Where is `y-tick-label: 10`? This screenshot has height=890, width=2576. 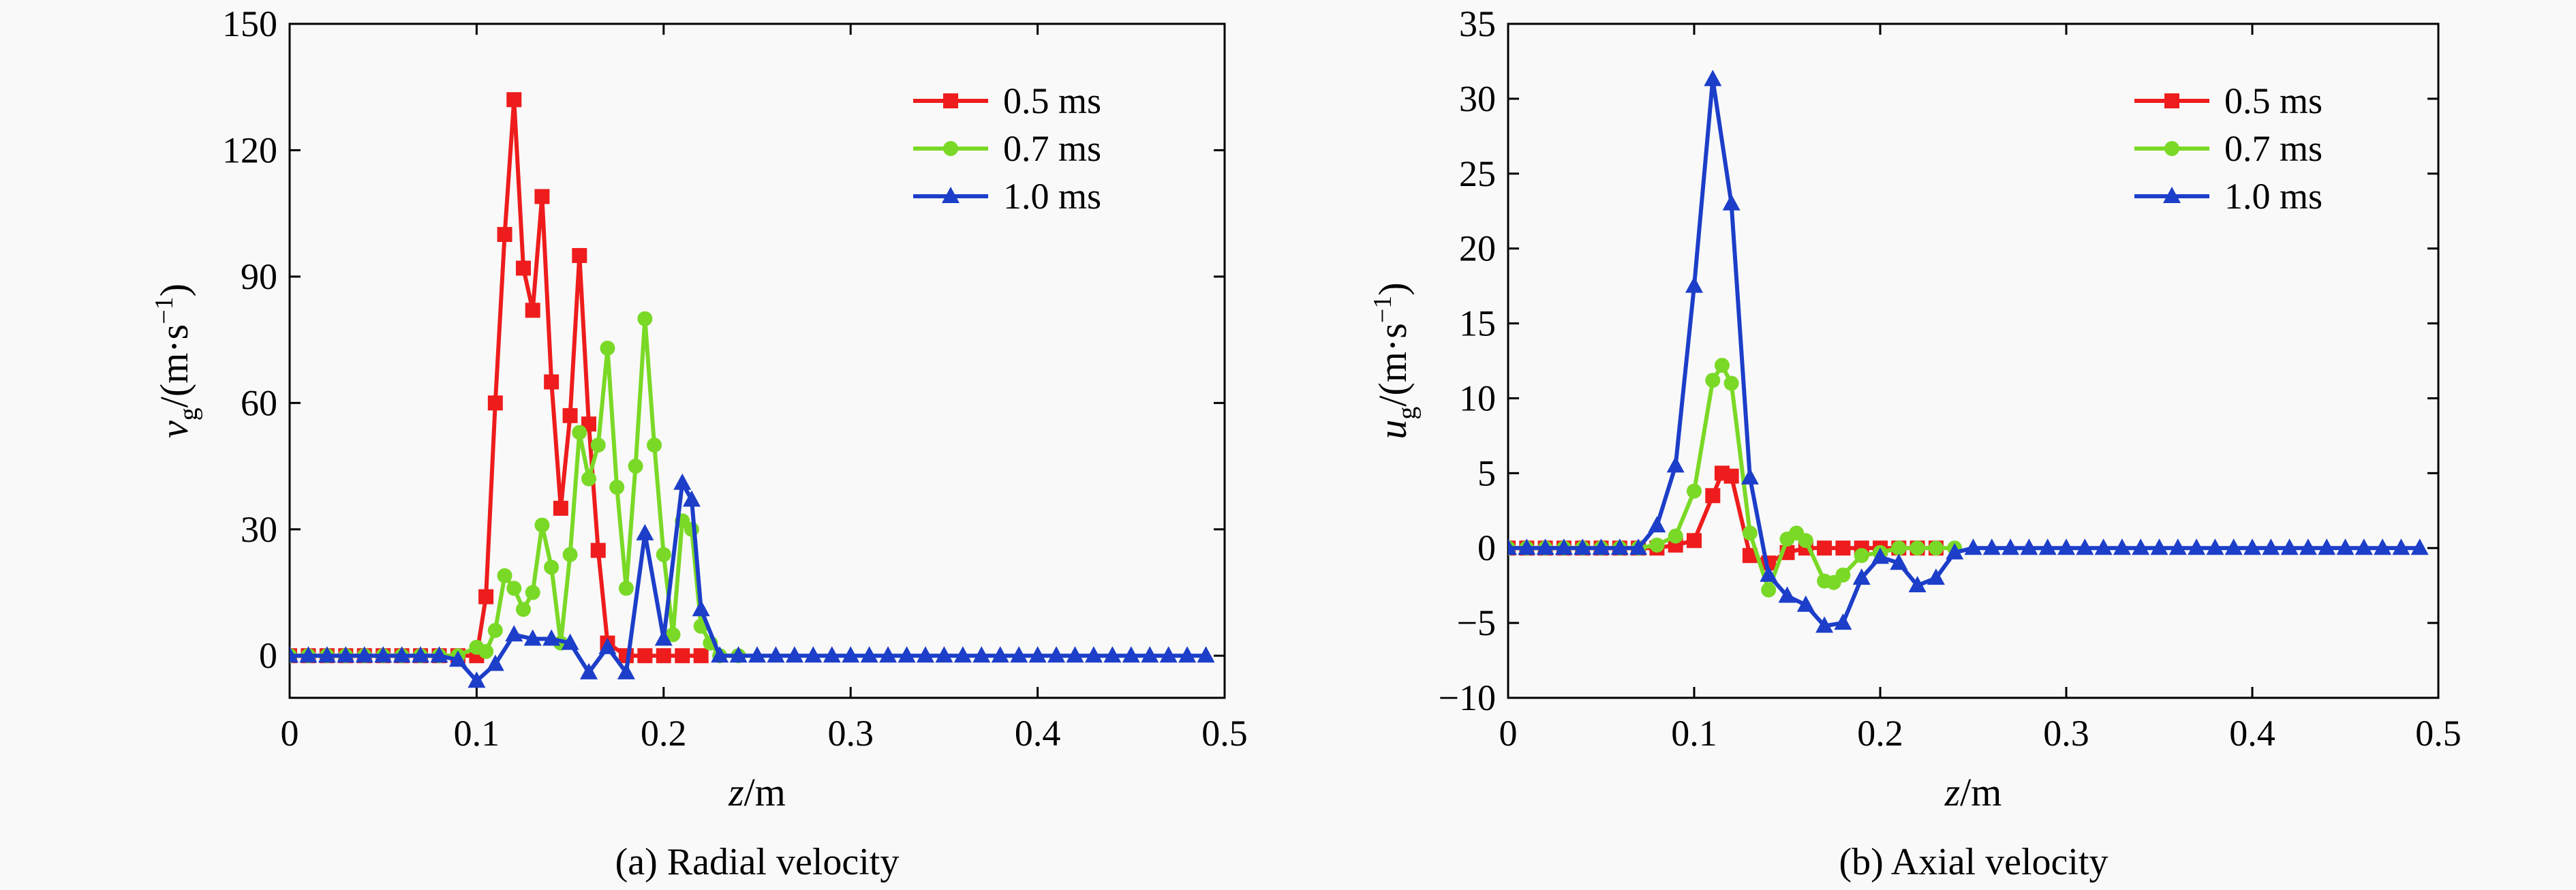
y-tick-label: 10 is located at coordinates (1477, 398).